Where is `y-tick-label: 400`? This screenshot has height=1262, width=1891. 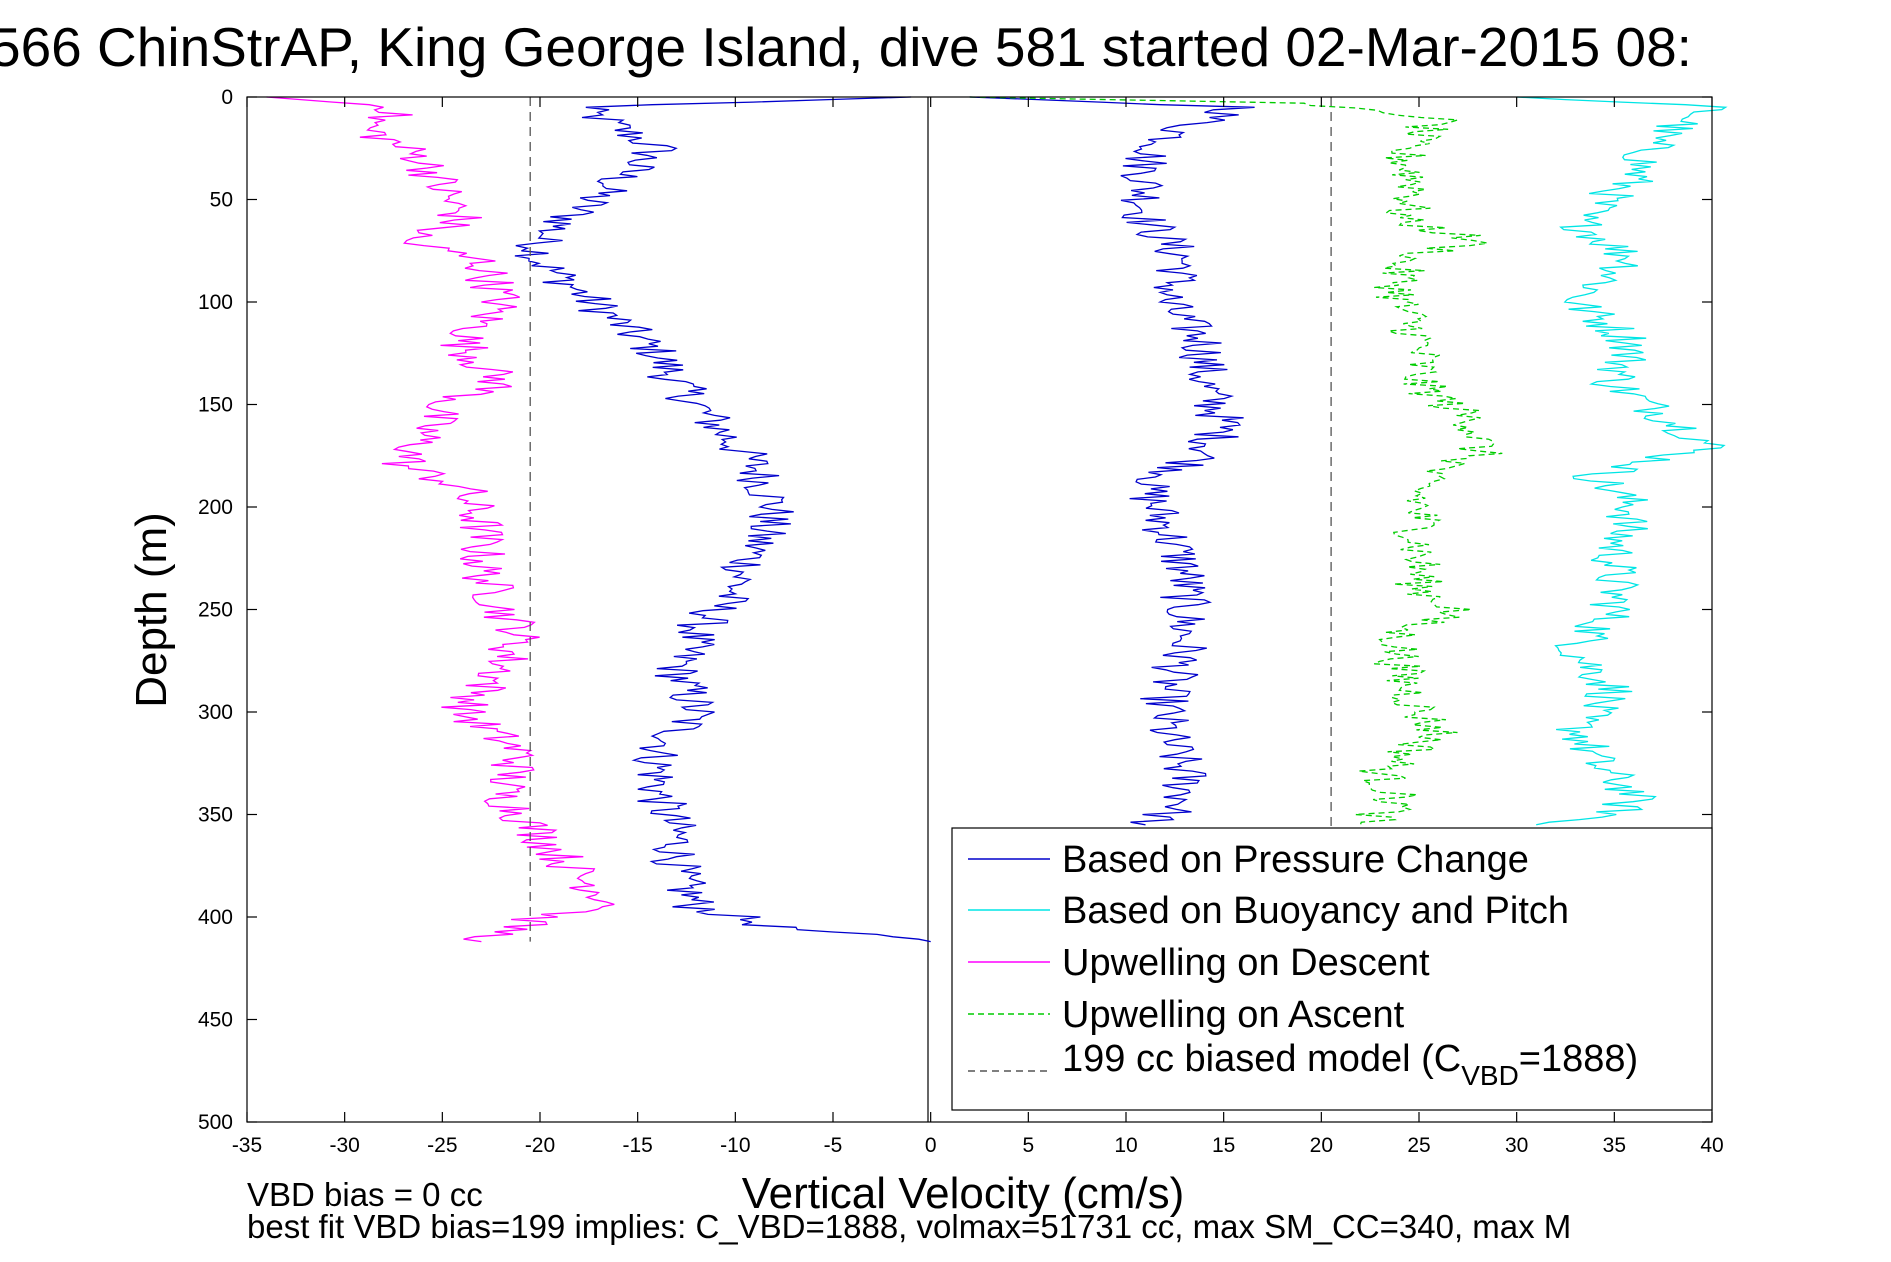 y-tick-label: 400 is located at coordinates (215, 917).